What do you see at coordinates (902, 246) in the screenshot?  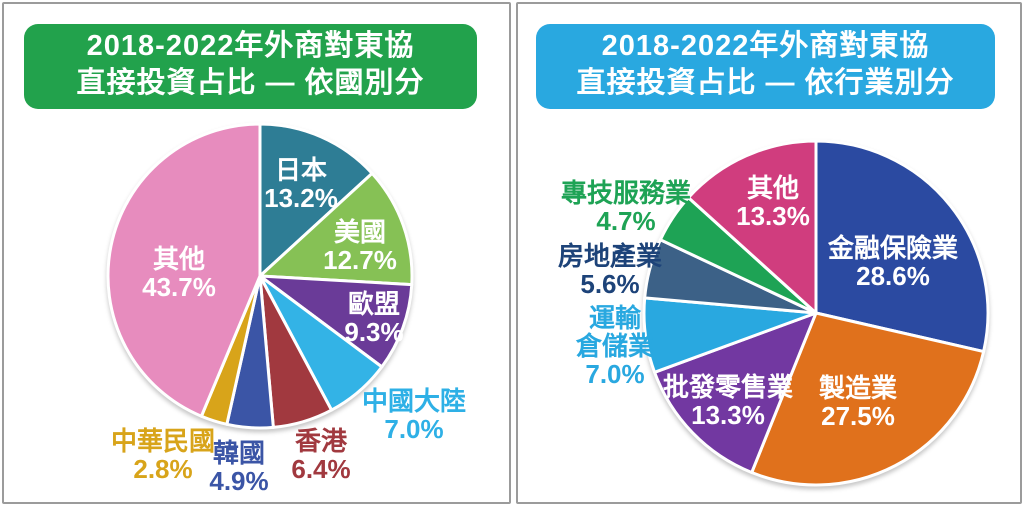 I see `pie-slice-finance-insurance` at bounding box center [902, 246].